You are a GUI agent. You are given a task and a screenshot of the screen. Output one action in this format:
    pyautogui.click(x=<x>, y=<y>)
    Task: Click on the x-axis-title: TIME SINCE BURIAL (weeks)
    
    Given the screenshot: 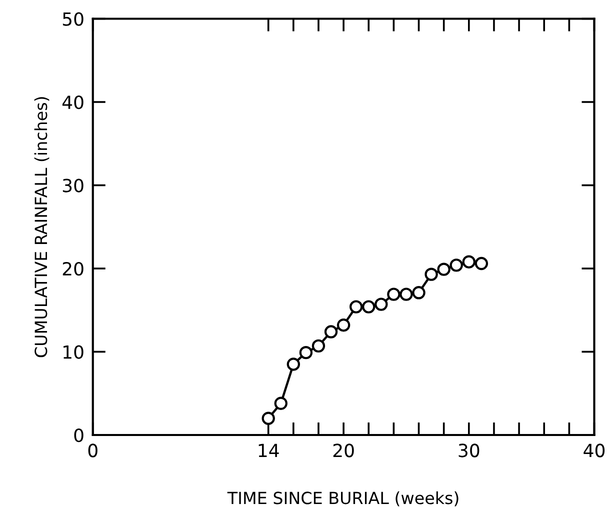 What is the action you would take?
    pyautogui.click(x=342, y=498)
    